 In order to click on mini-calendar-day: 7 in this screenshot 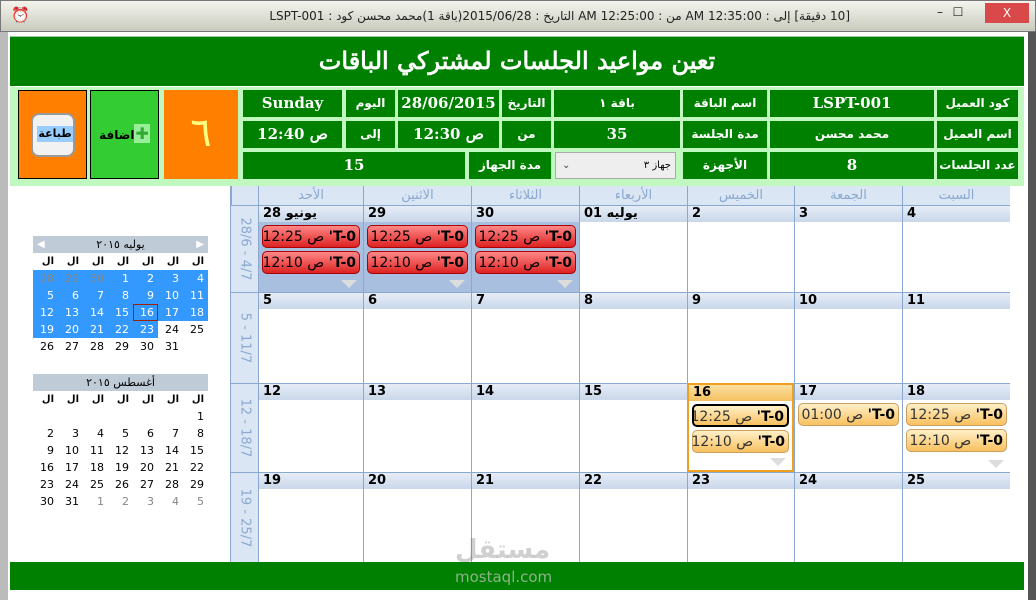, I will do `click(175, 433)`.